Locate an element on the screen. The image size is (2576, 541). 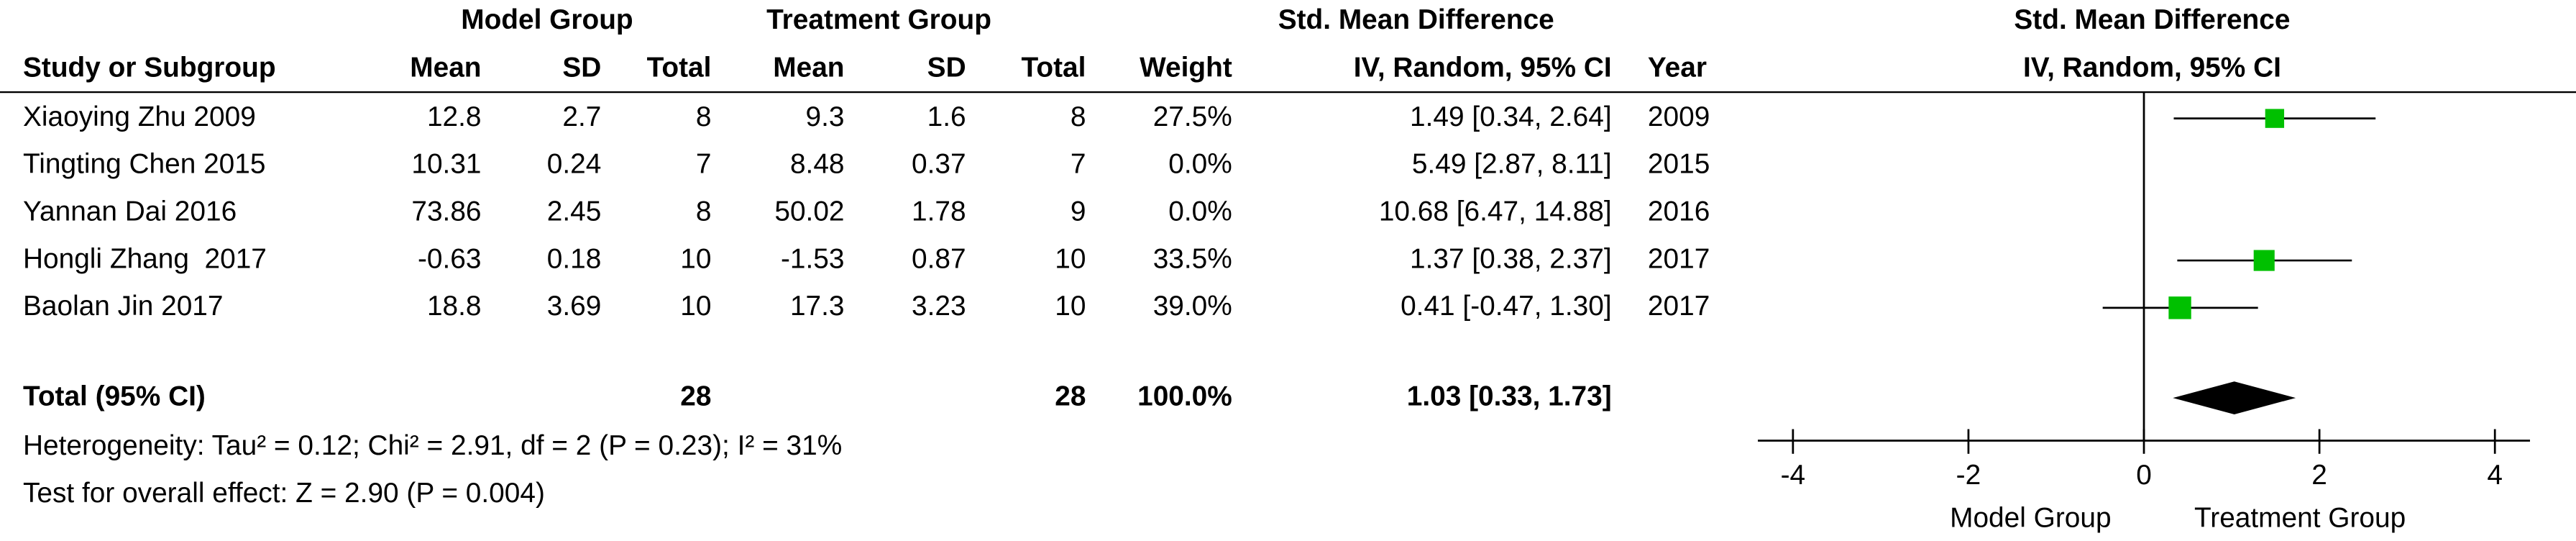
table-cell: 0.24 is located at coordinates (574, 164).